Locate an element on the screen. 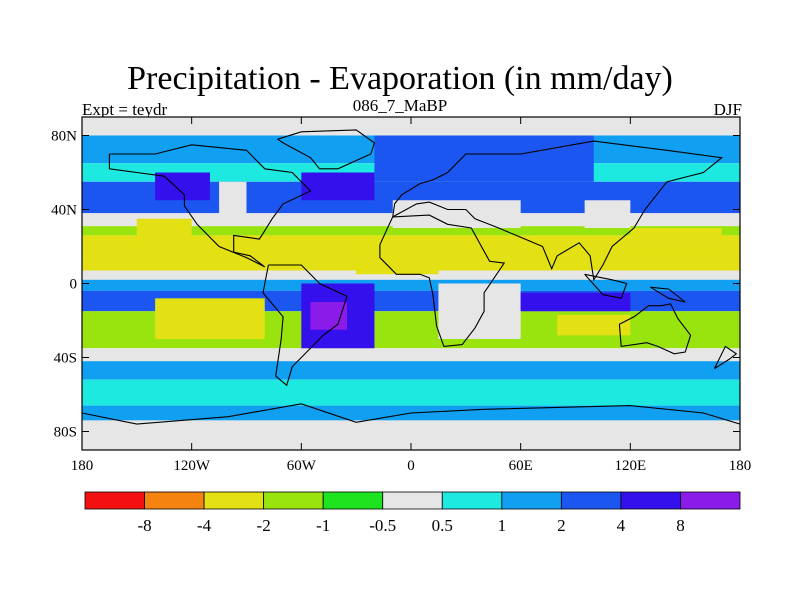 Image resolution: width=800 pixels, height=600 pixels. x-tick-label: 120E is located at coordinates (630, 466).